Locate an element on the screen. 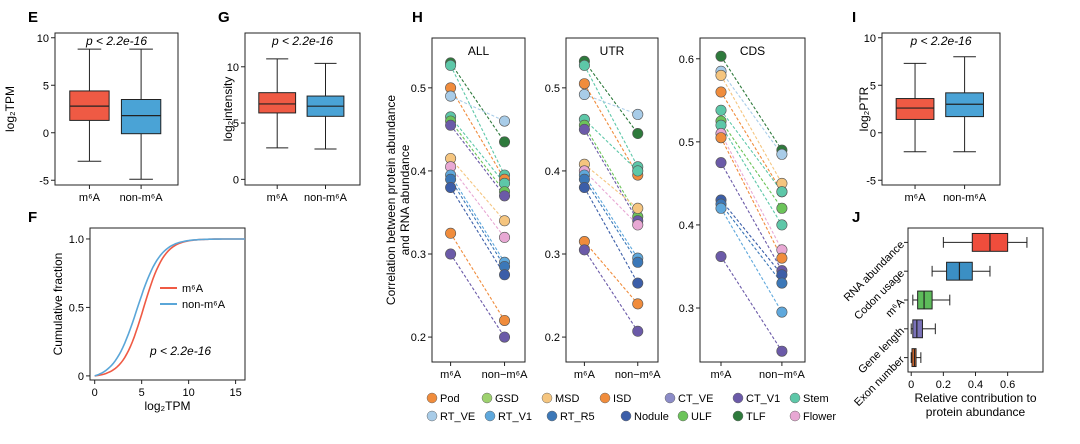 Image resolution: width=1080 pixels, height=444 pixels. x-tick-label: non-m⁶A is located at coordinates (142, 198).